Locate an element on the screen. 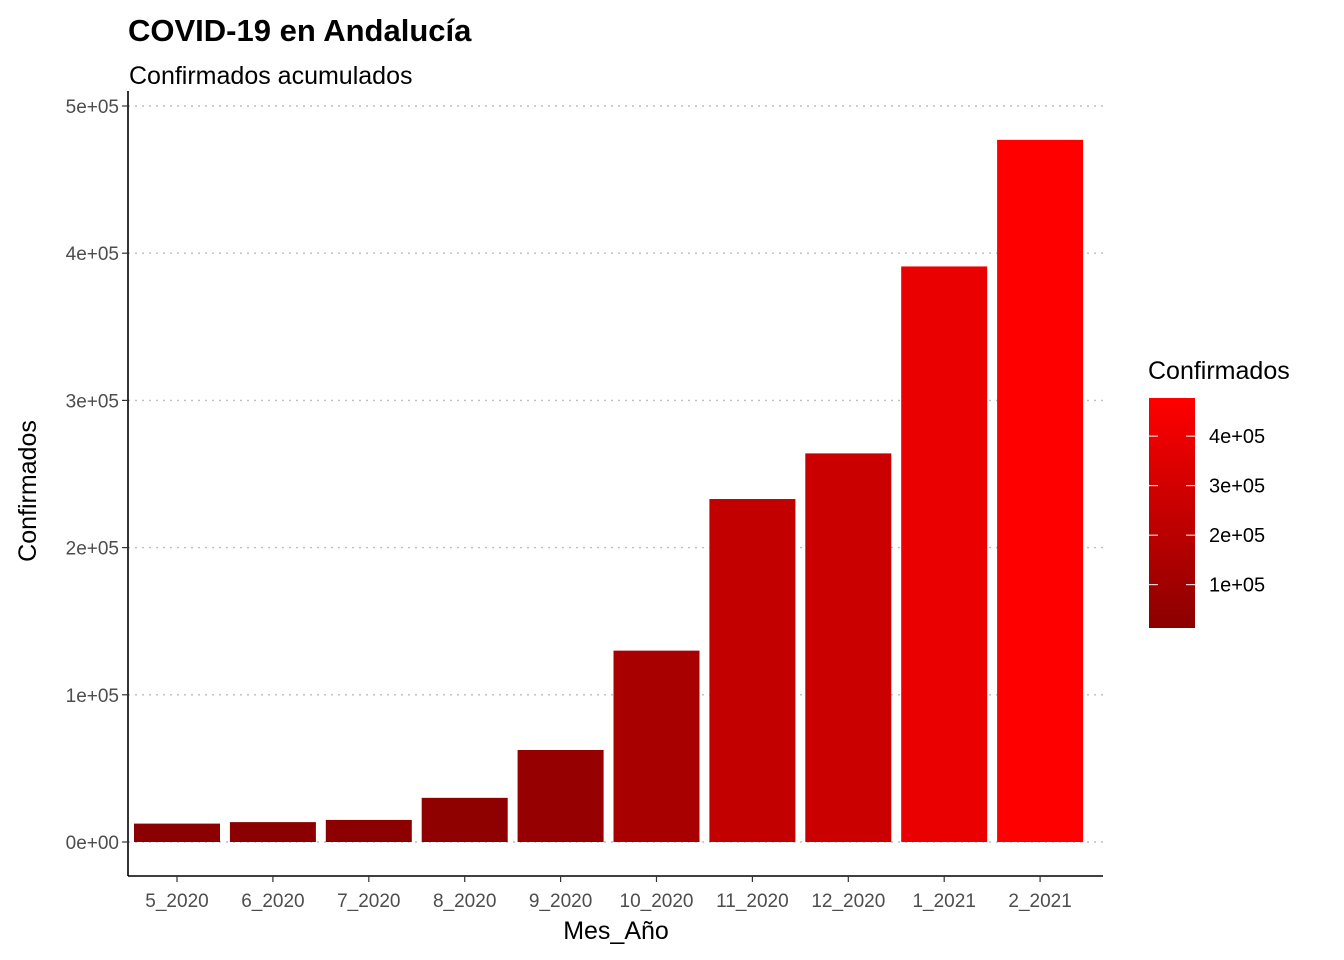 The image size is (1344, 960). x-tick-label: 6_2020 is located at coordinates (272, 901).